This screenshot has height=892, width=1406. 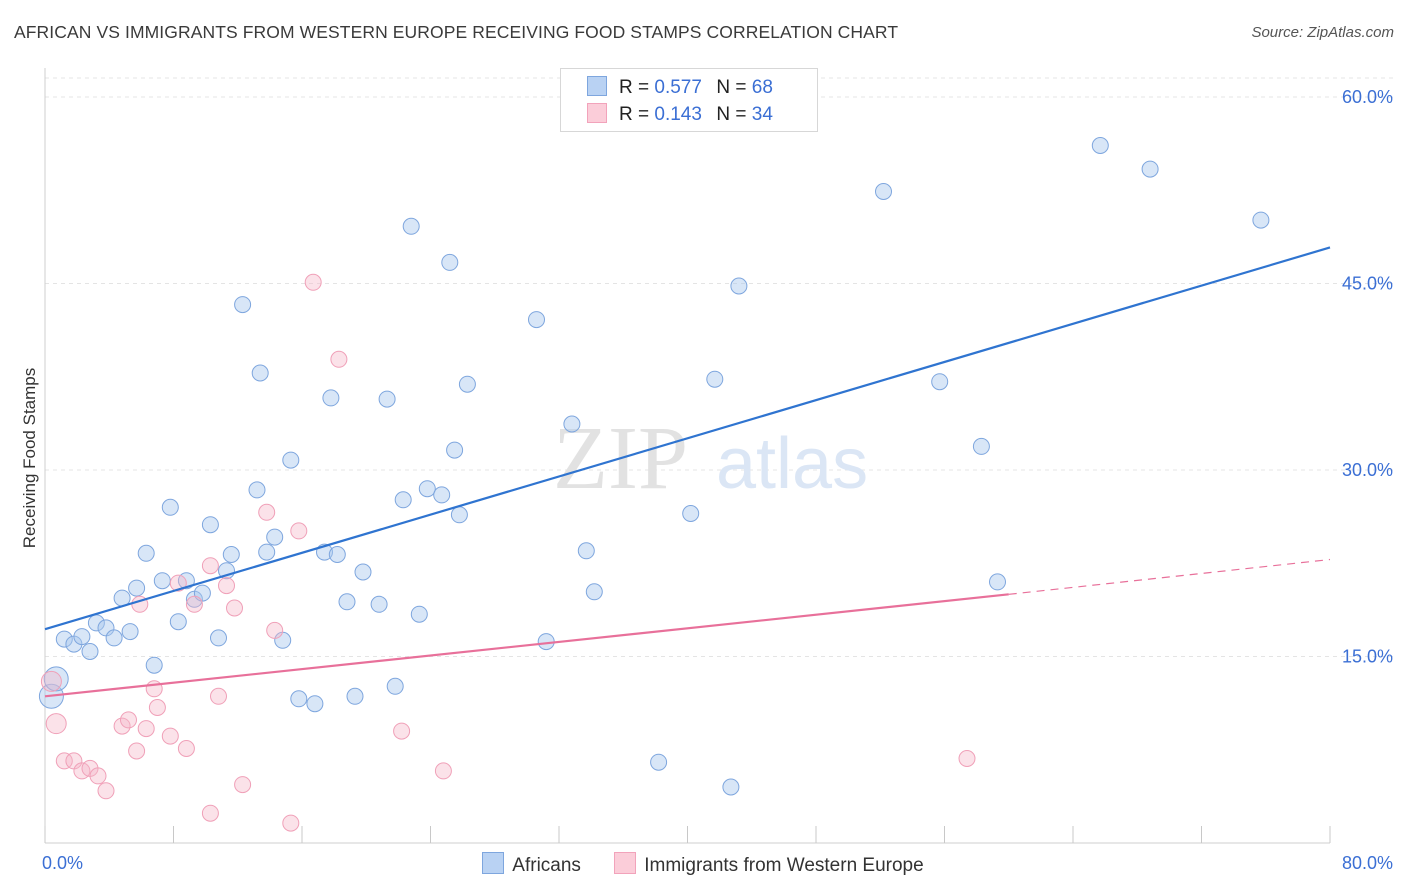 I want to click on r-value: 0.143, so click(x=678, y=114).